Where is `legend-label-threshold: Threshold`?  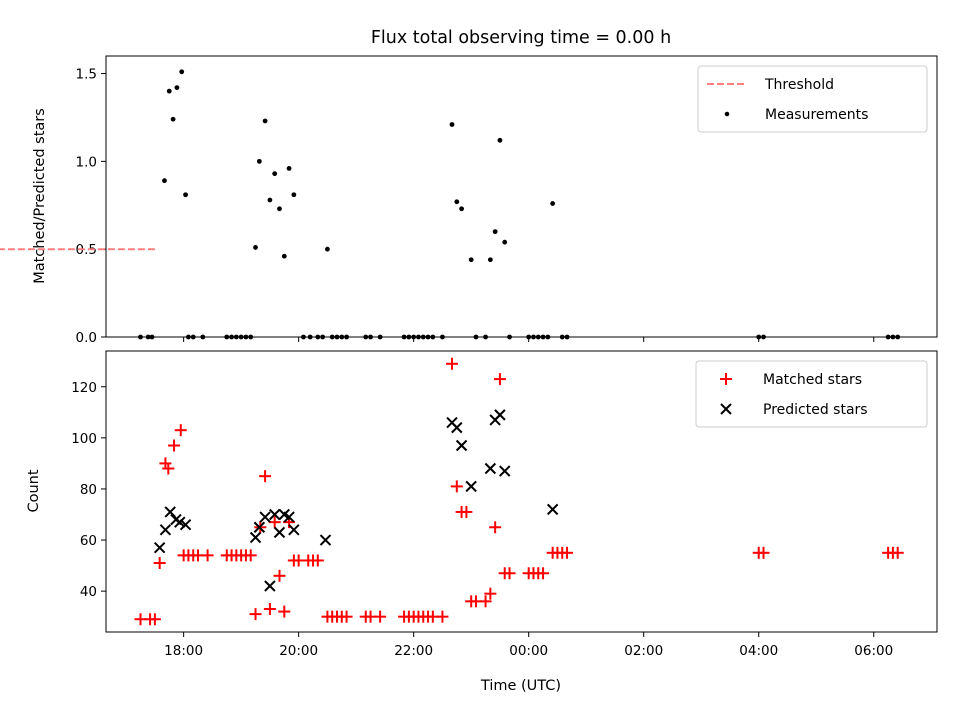 legend-label-threshold: Threshold is located at coordinates (799, 85).